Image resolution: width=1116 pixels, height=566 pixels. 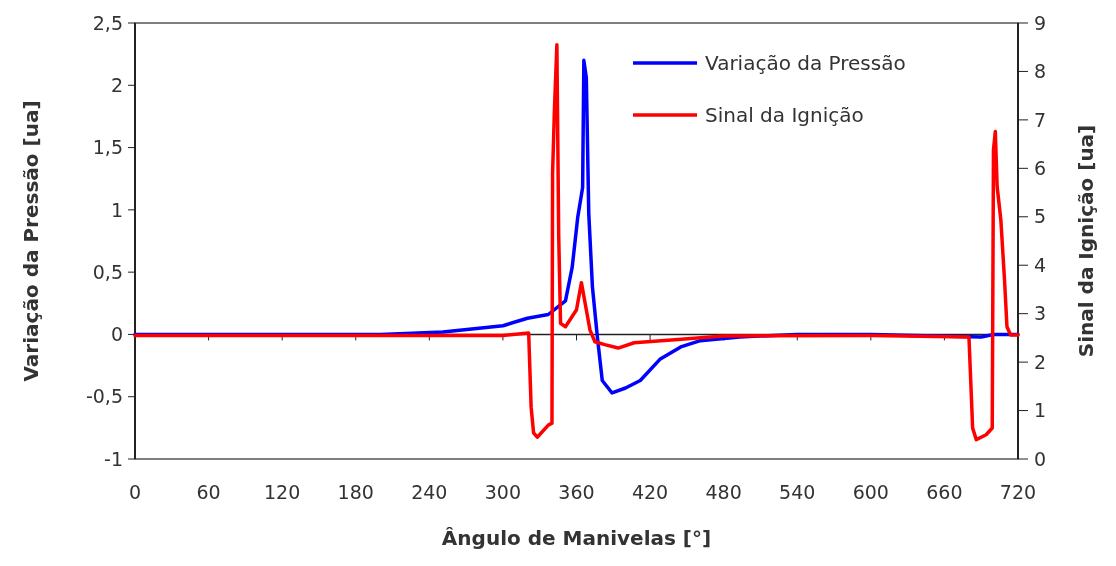 What do you see at coordinates (113, 458) in the screenshot?
I see `y-tick-label: -1` at bounding box center [113, 458].